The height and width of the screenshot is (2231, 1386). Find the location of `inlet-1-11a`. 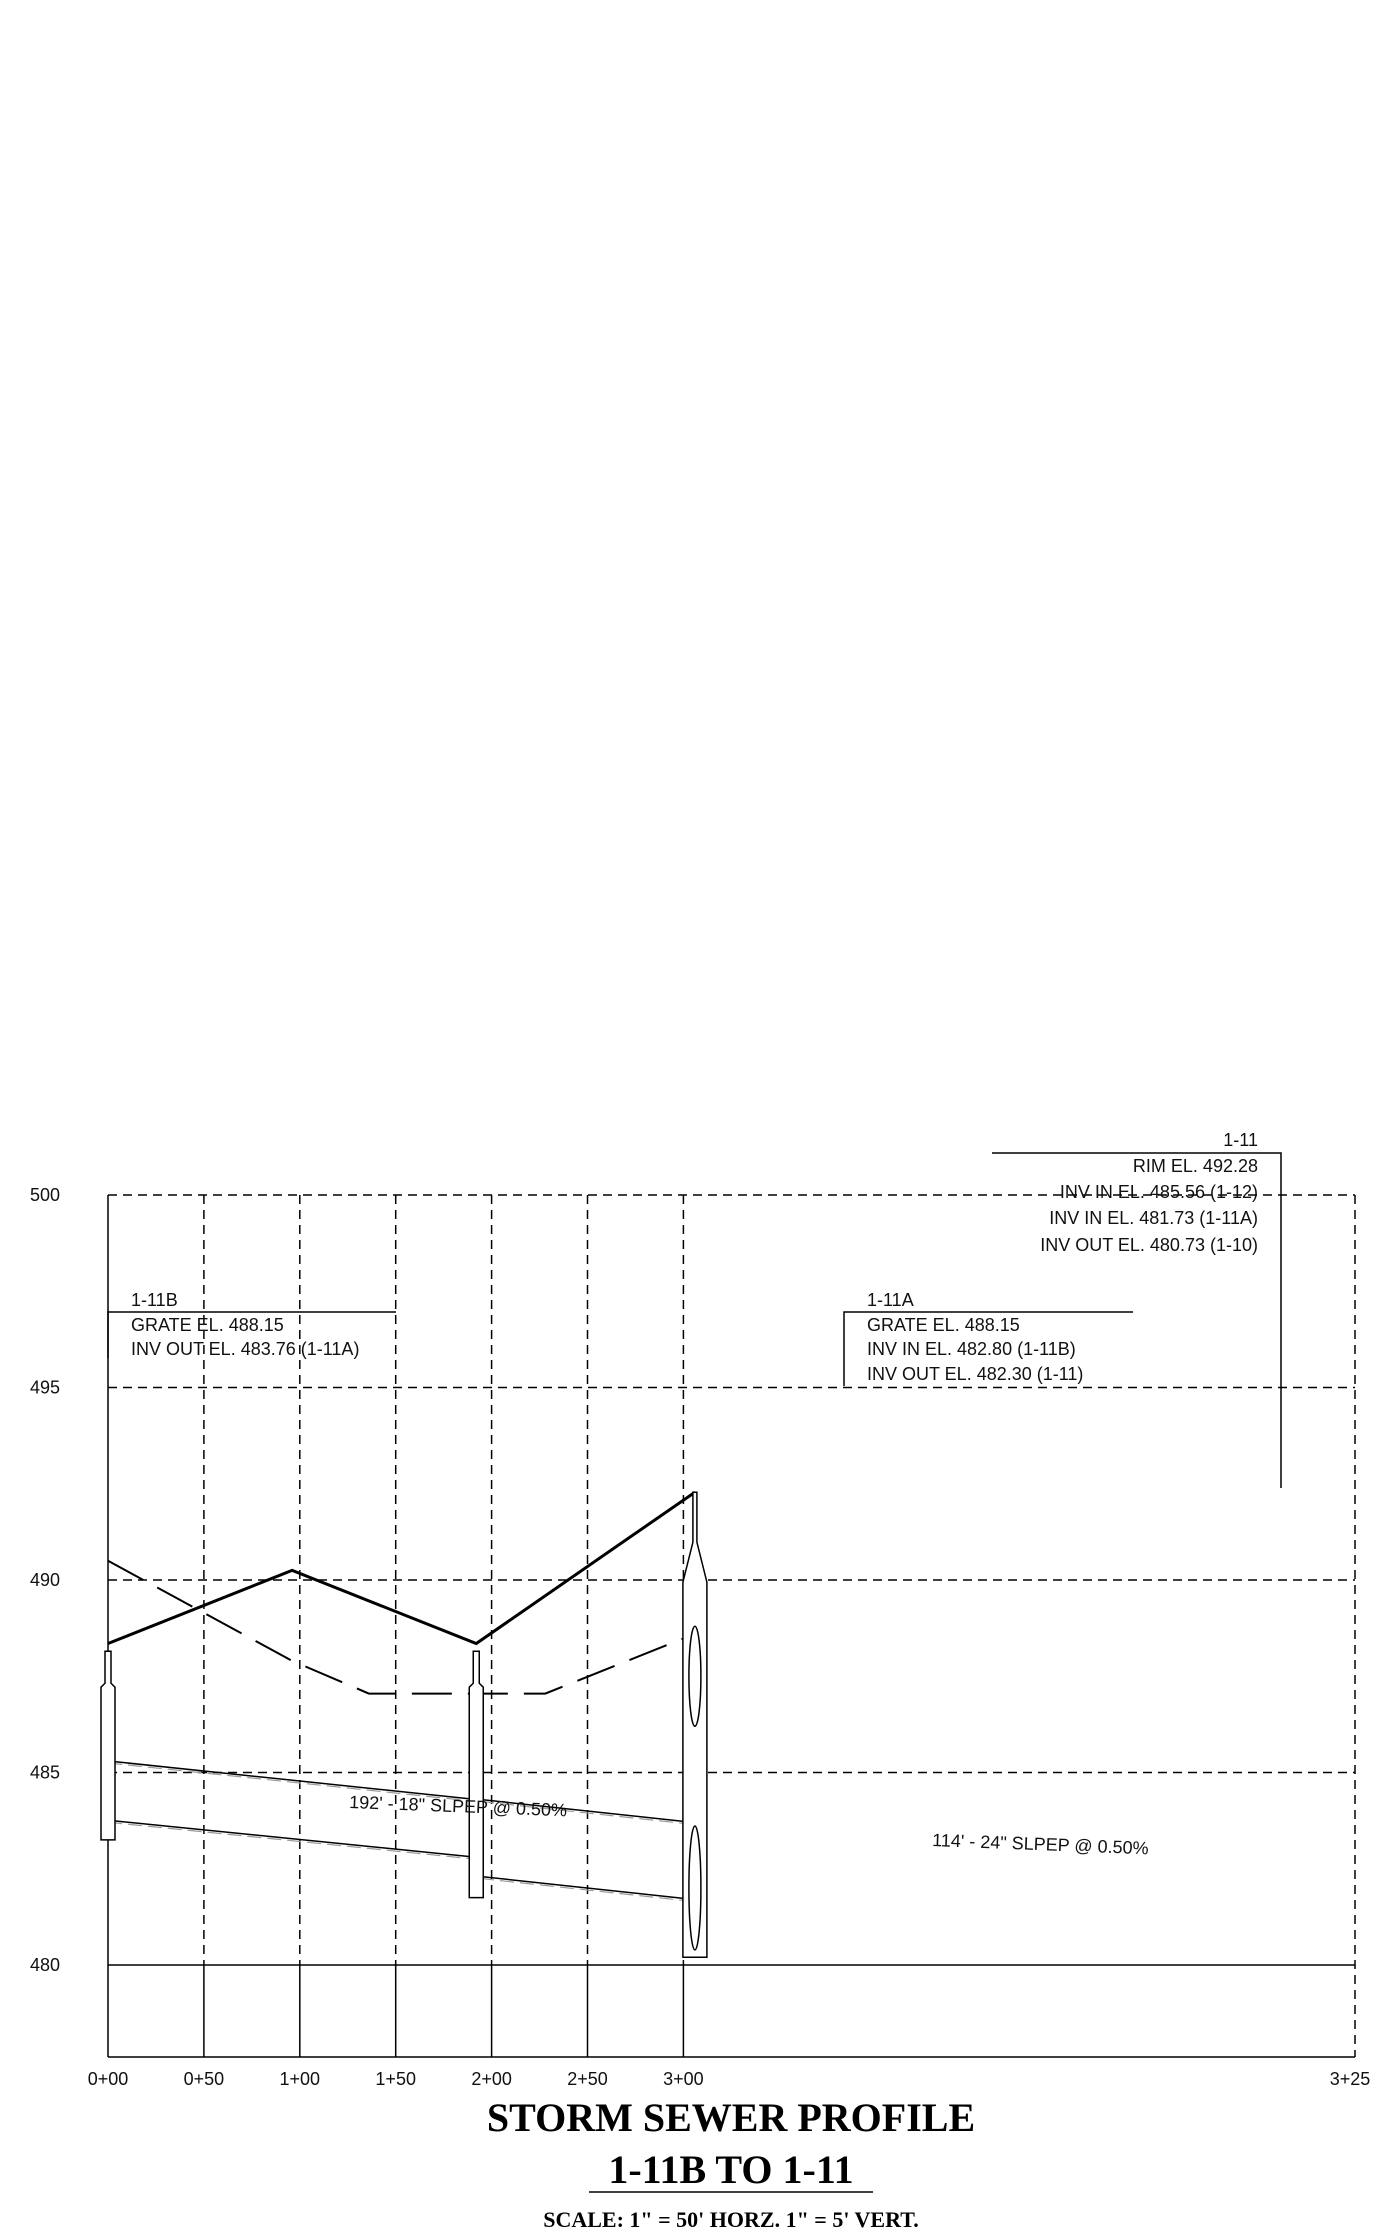

inlet-1-11a is located at coordinates (476, 1774).